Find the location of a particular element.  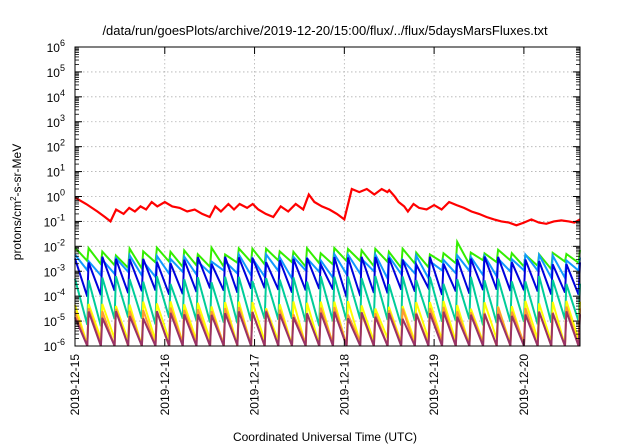

y-tick-label: 10⁻⁴ is located at coordinates (54, 295).